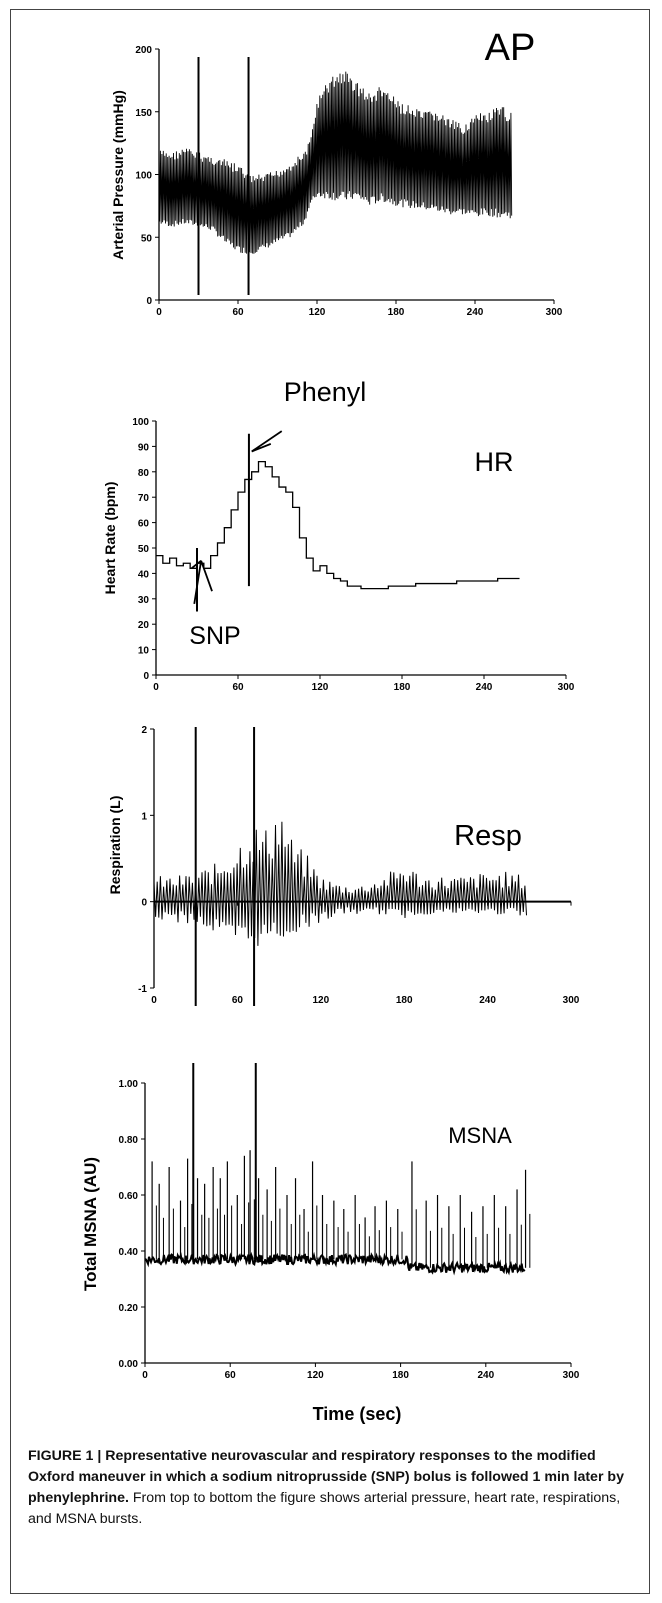  I want to click on y-axis-label-hr: Heart Rate (bpm), so click(110, 538).